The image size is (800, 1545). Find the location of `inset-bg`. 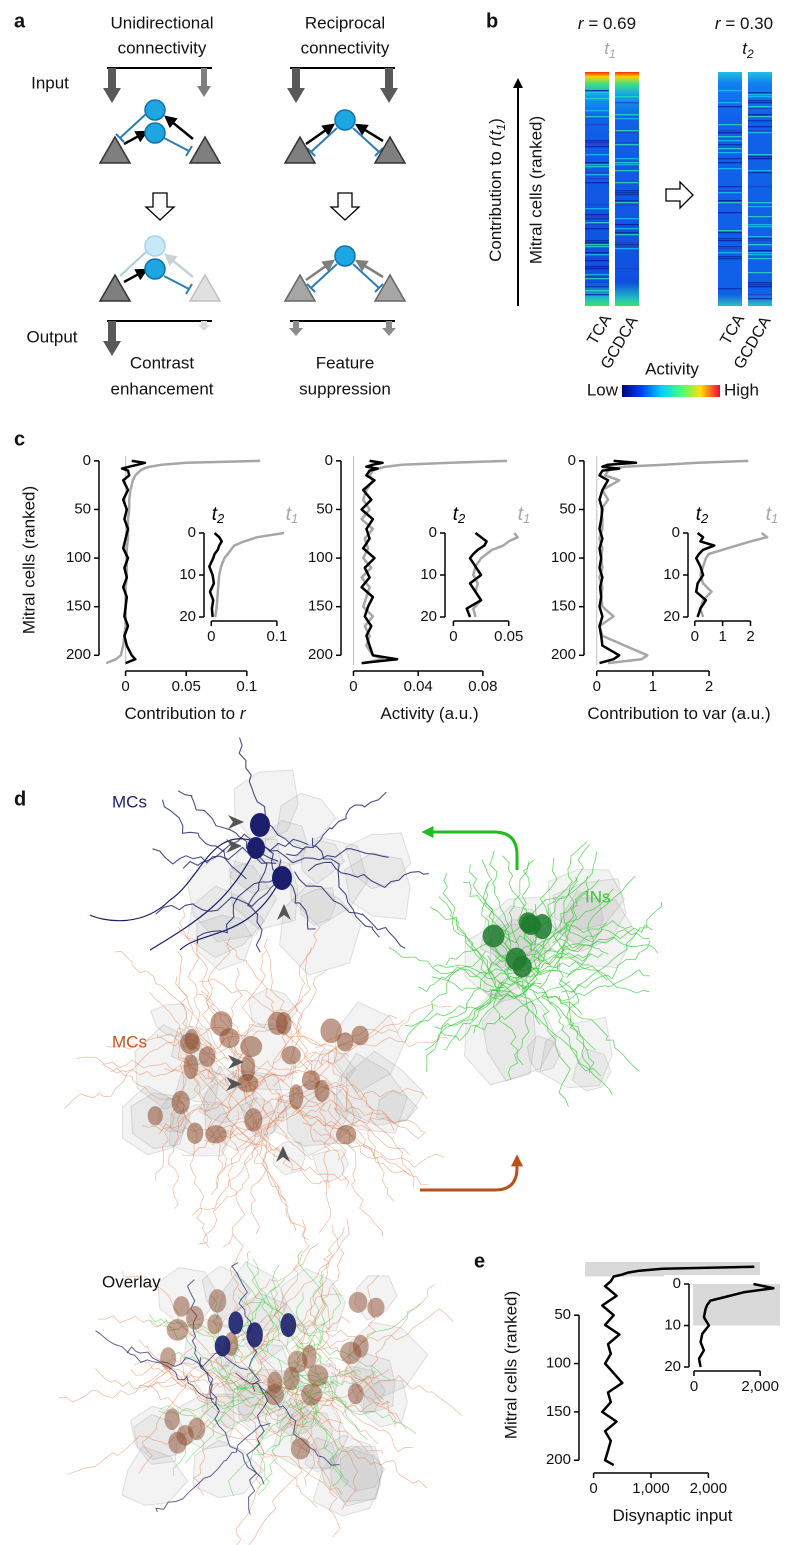

inset-bg is located at coordinates (484, 570).